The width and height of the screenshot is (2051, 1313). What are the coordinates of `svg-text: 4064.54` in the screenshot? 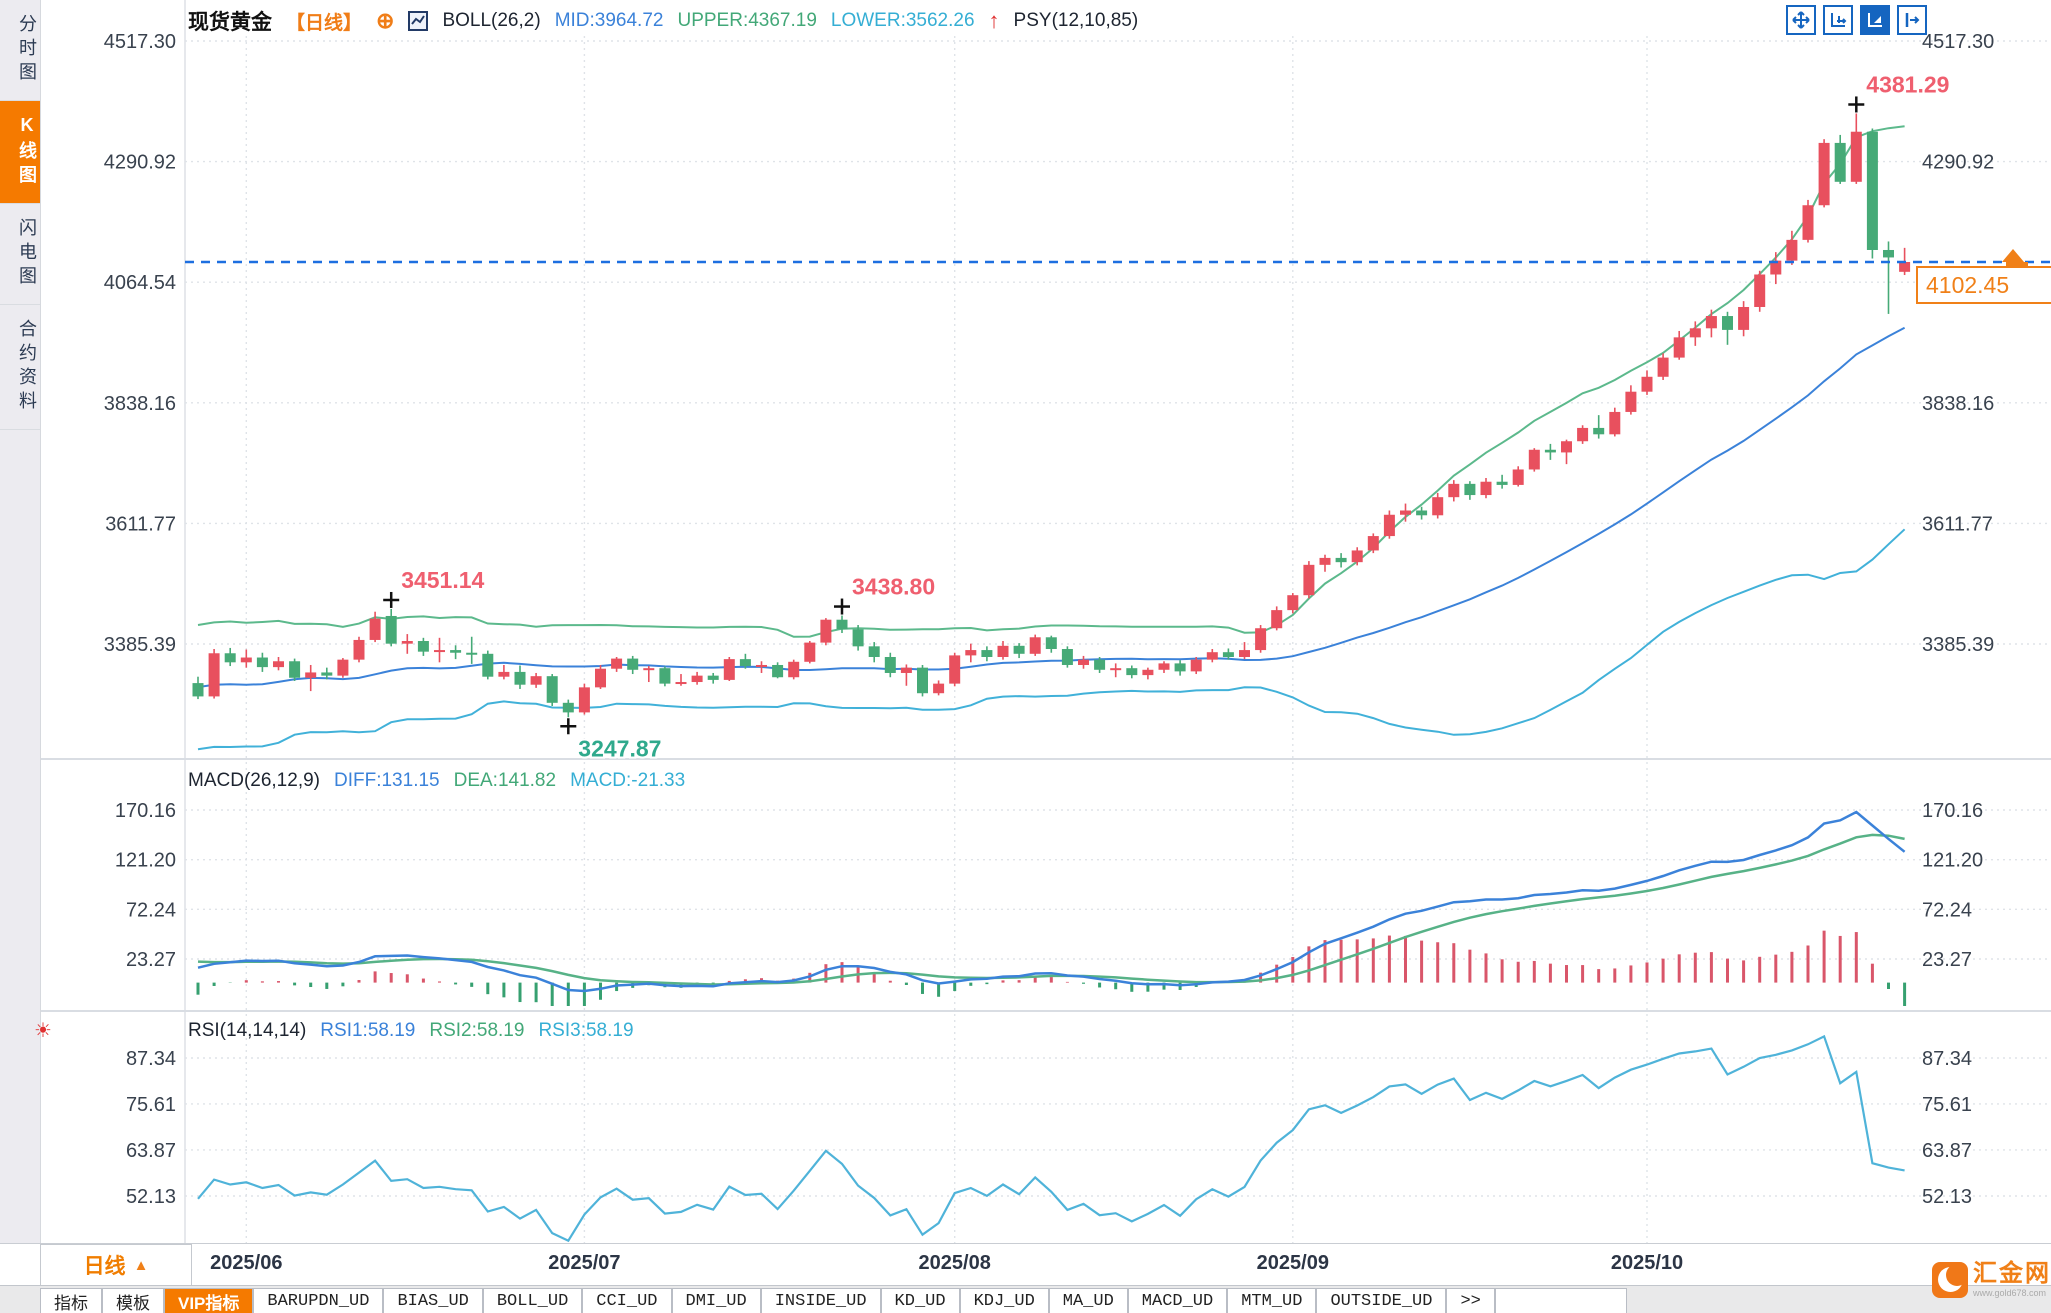 It's located at (140, 283).